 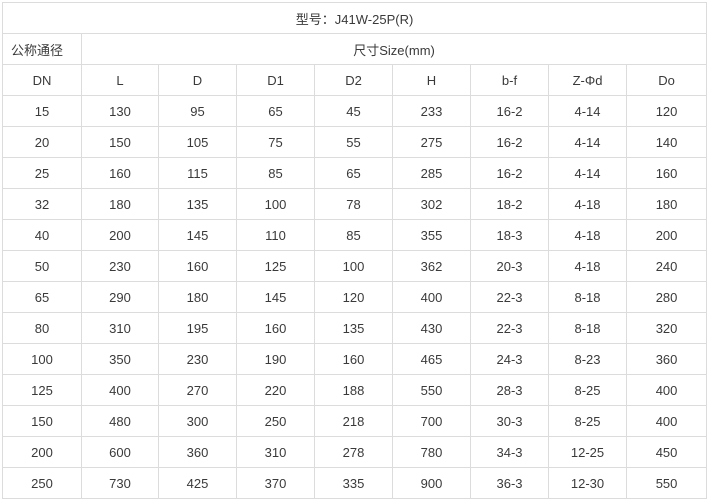 I want to click on cell-h: 550, so click(x=431, y=390).